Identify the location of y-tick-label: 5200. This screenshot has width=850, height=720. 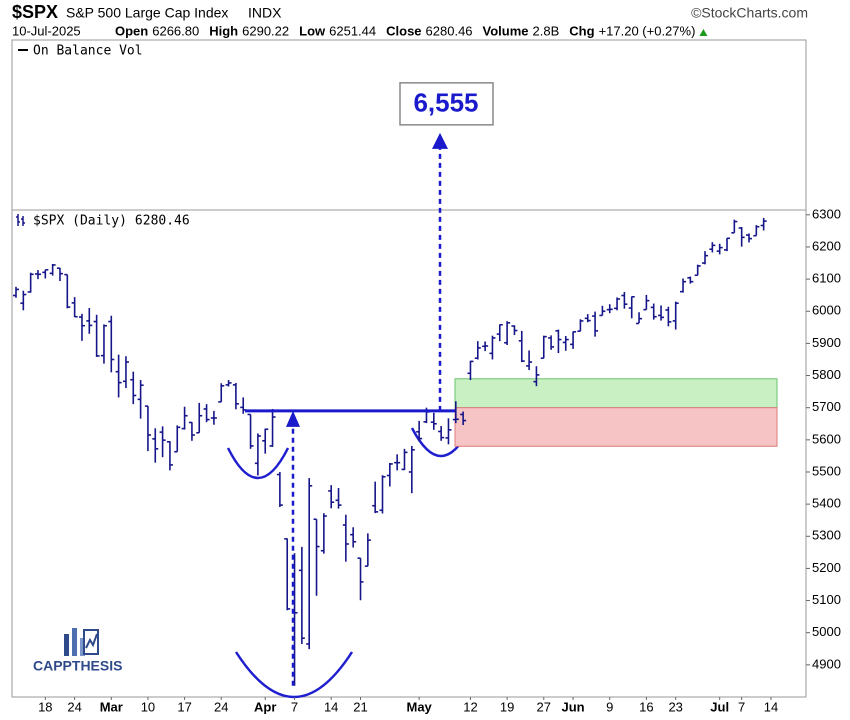
(826, 567).